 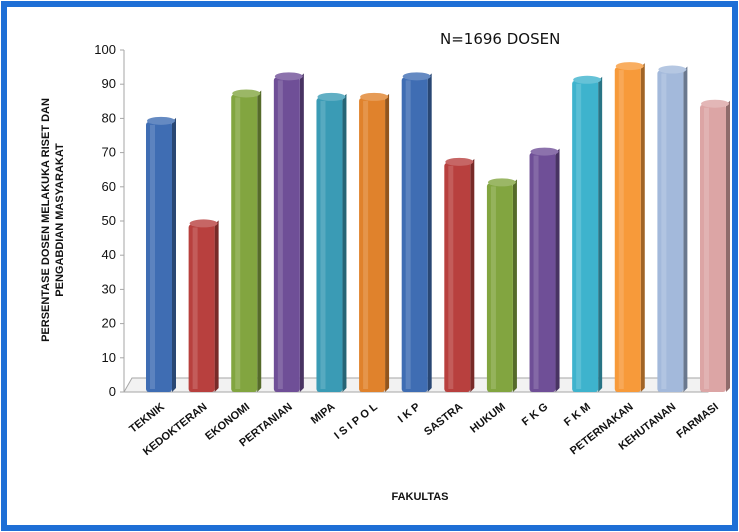 What do you see at coordinates (109, 288) in the screenshot?
I see `y-tick-label: 30` at bounding box center [109, 288].